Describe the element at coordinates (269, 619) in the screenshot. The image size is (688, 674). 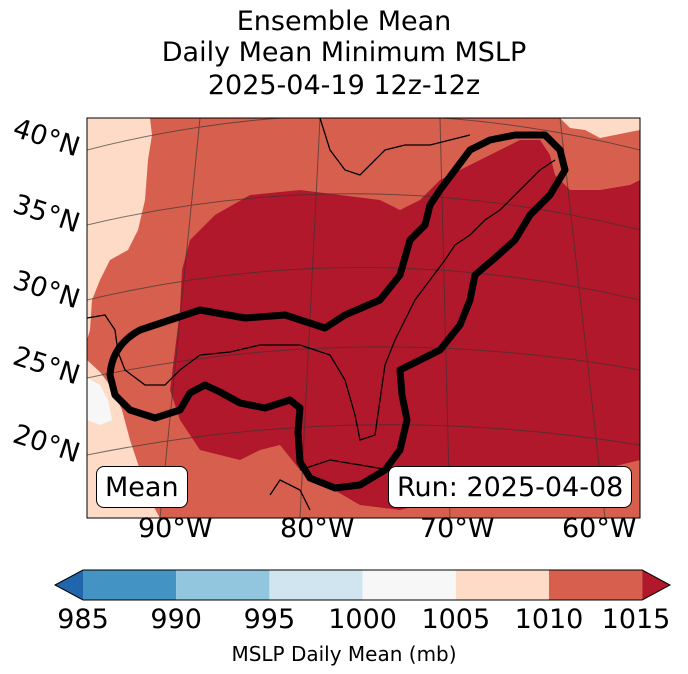
I see `colorbar-tick-995: 995` at that location.